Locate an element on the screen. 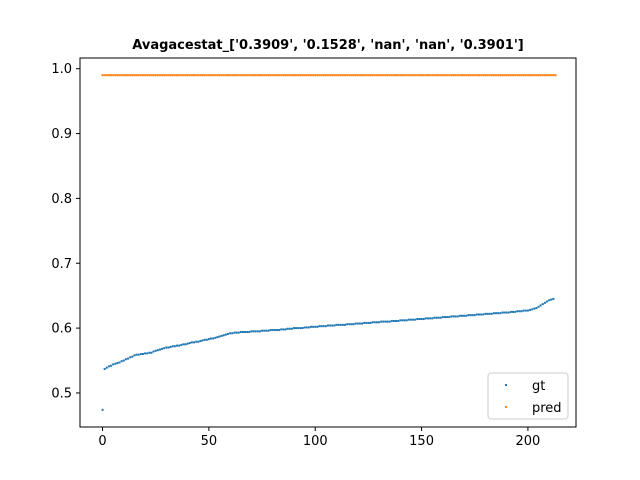  y-tick-label: 0.5 is located at coordinates (61, 393).